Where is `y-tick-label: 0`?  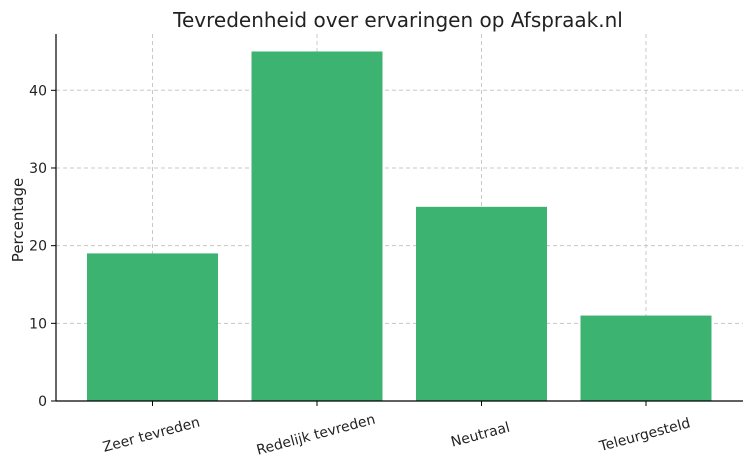
y-tick-label: 0 is located at coordinates (42, 402).